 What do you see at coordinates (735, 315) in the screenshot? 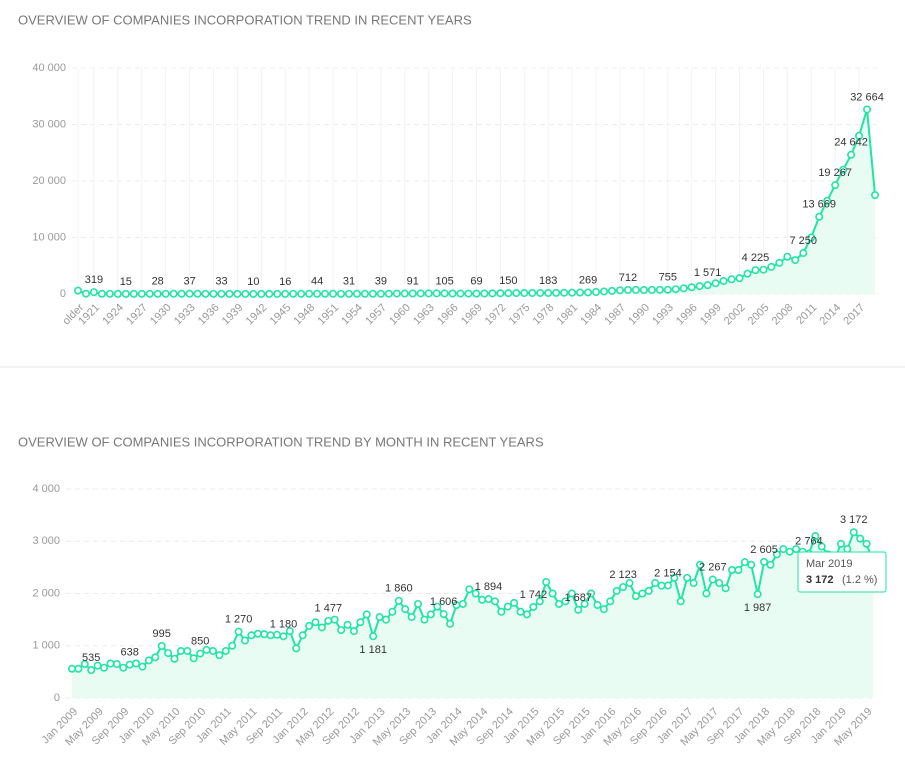
I see `x-tick-label: 2002` at bounding box center [735, 315].